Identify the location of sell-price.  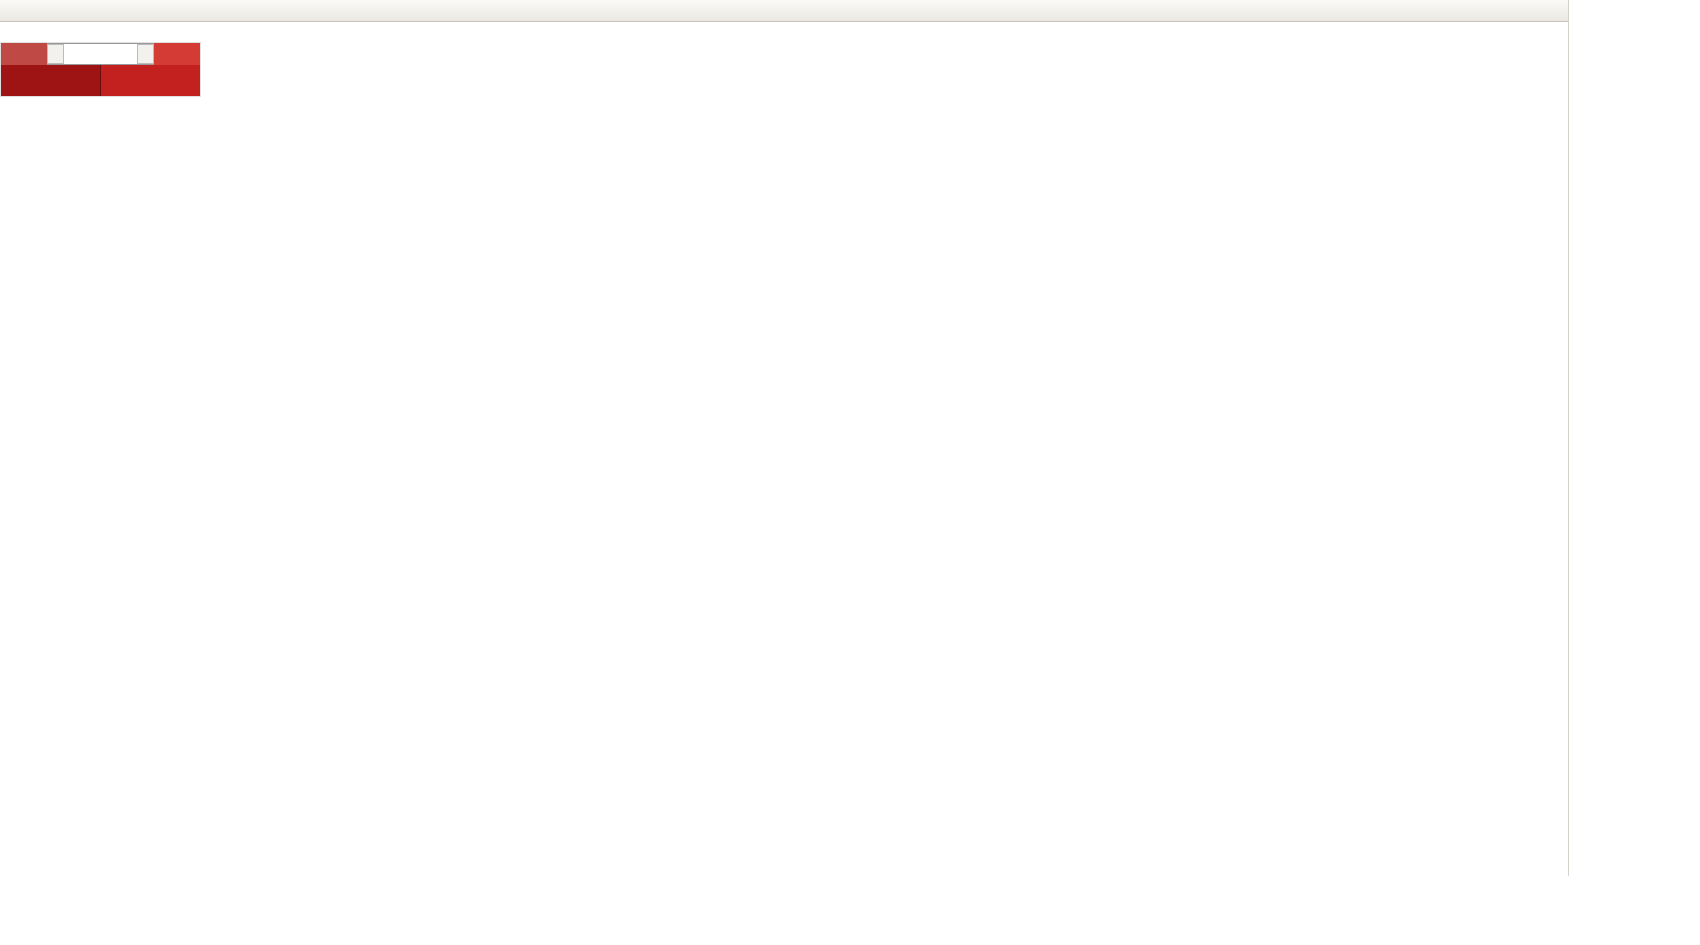
(50, 80).